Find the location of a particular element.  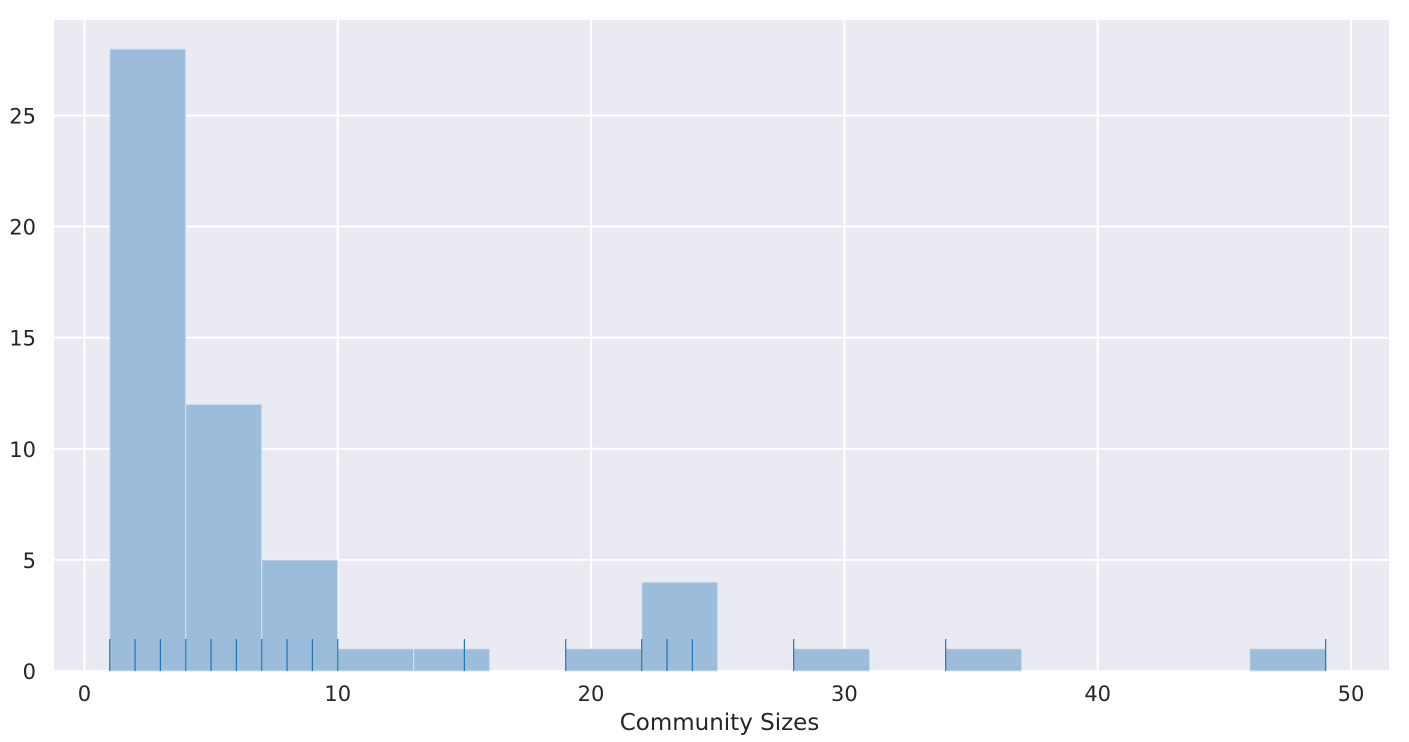

y-tick-labels: 0 5 10 15 20 25 is located at coordinates (22, 394).